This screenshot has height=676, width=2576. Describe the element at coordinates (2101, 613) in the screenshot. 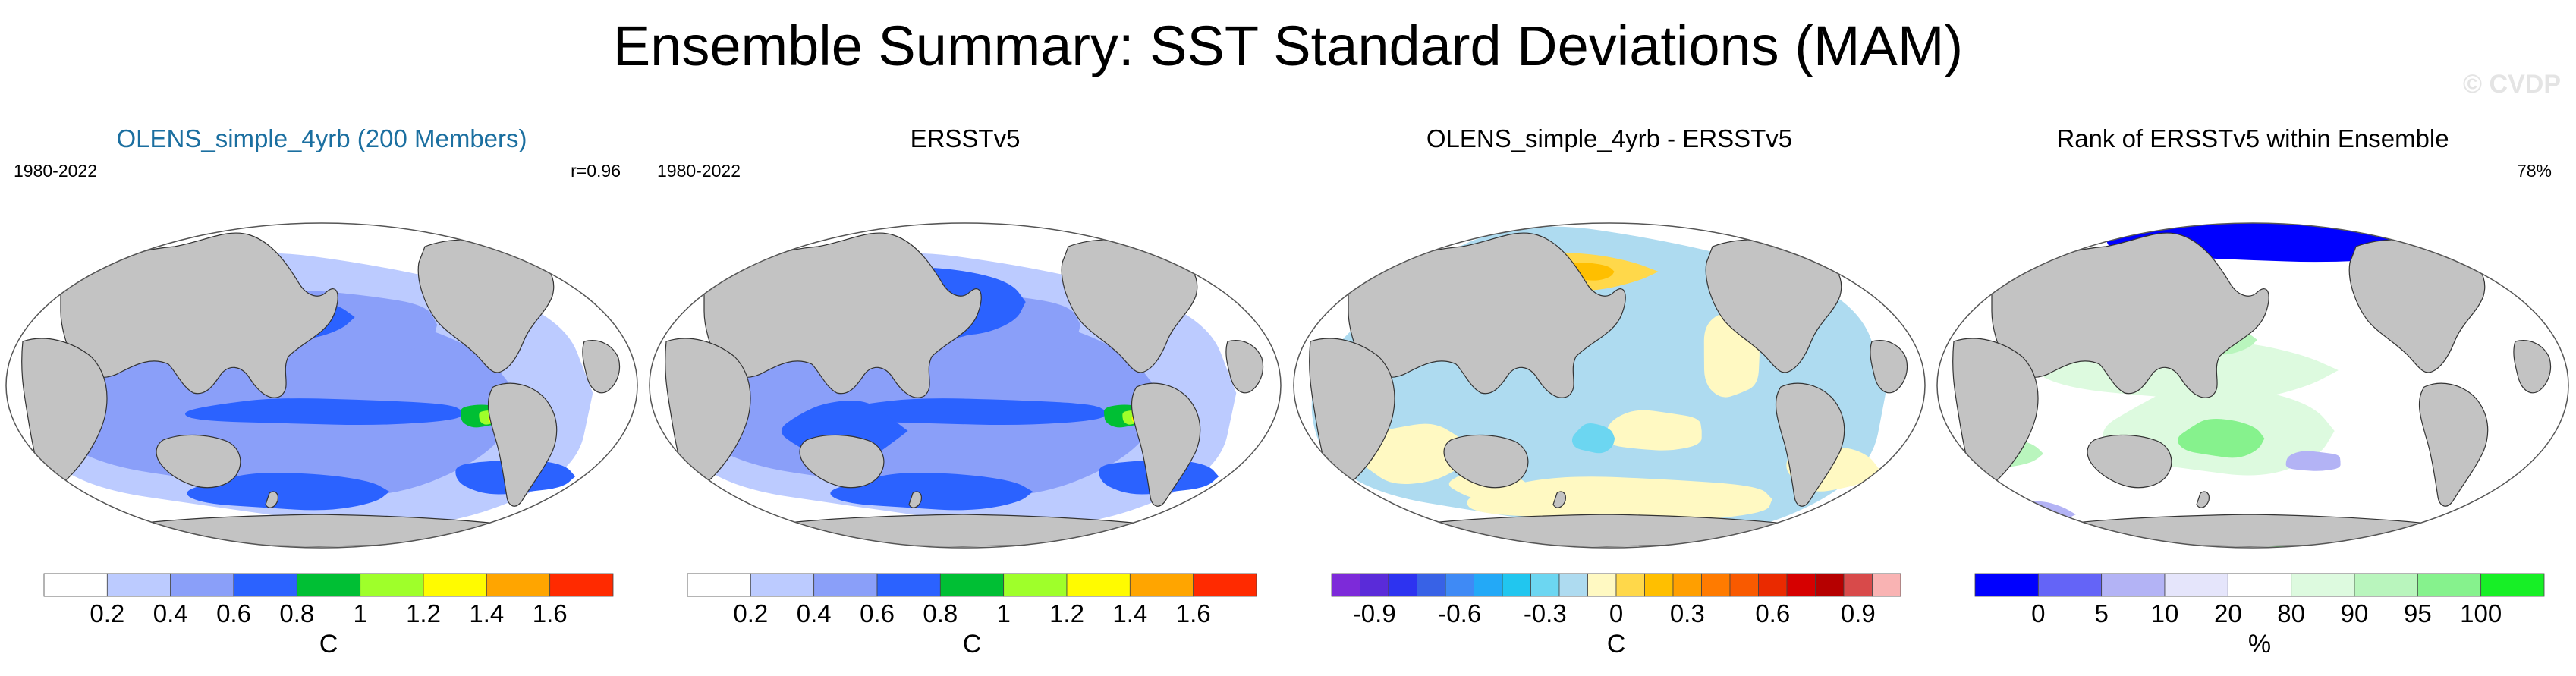

I see `colorbar-tick-label: 5` at that location.